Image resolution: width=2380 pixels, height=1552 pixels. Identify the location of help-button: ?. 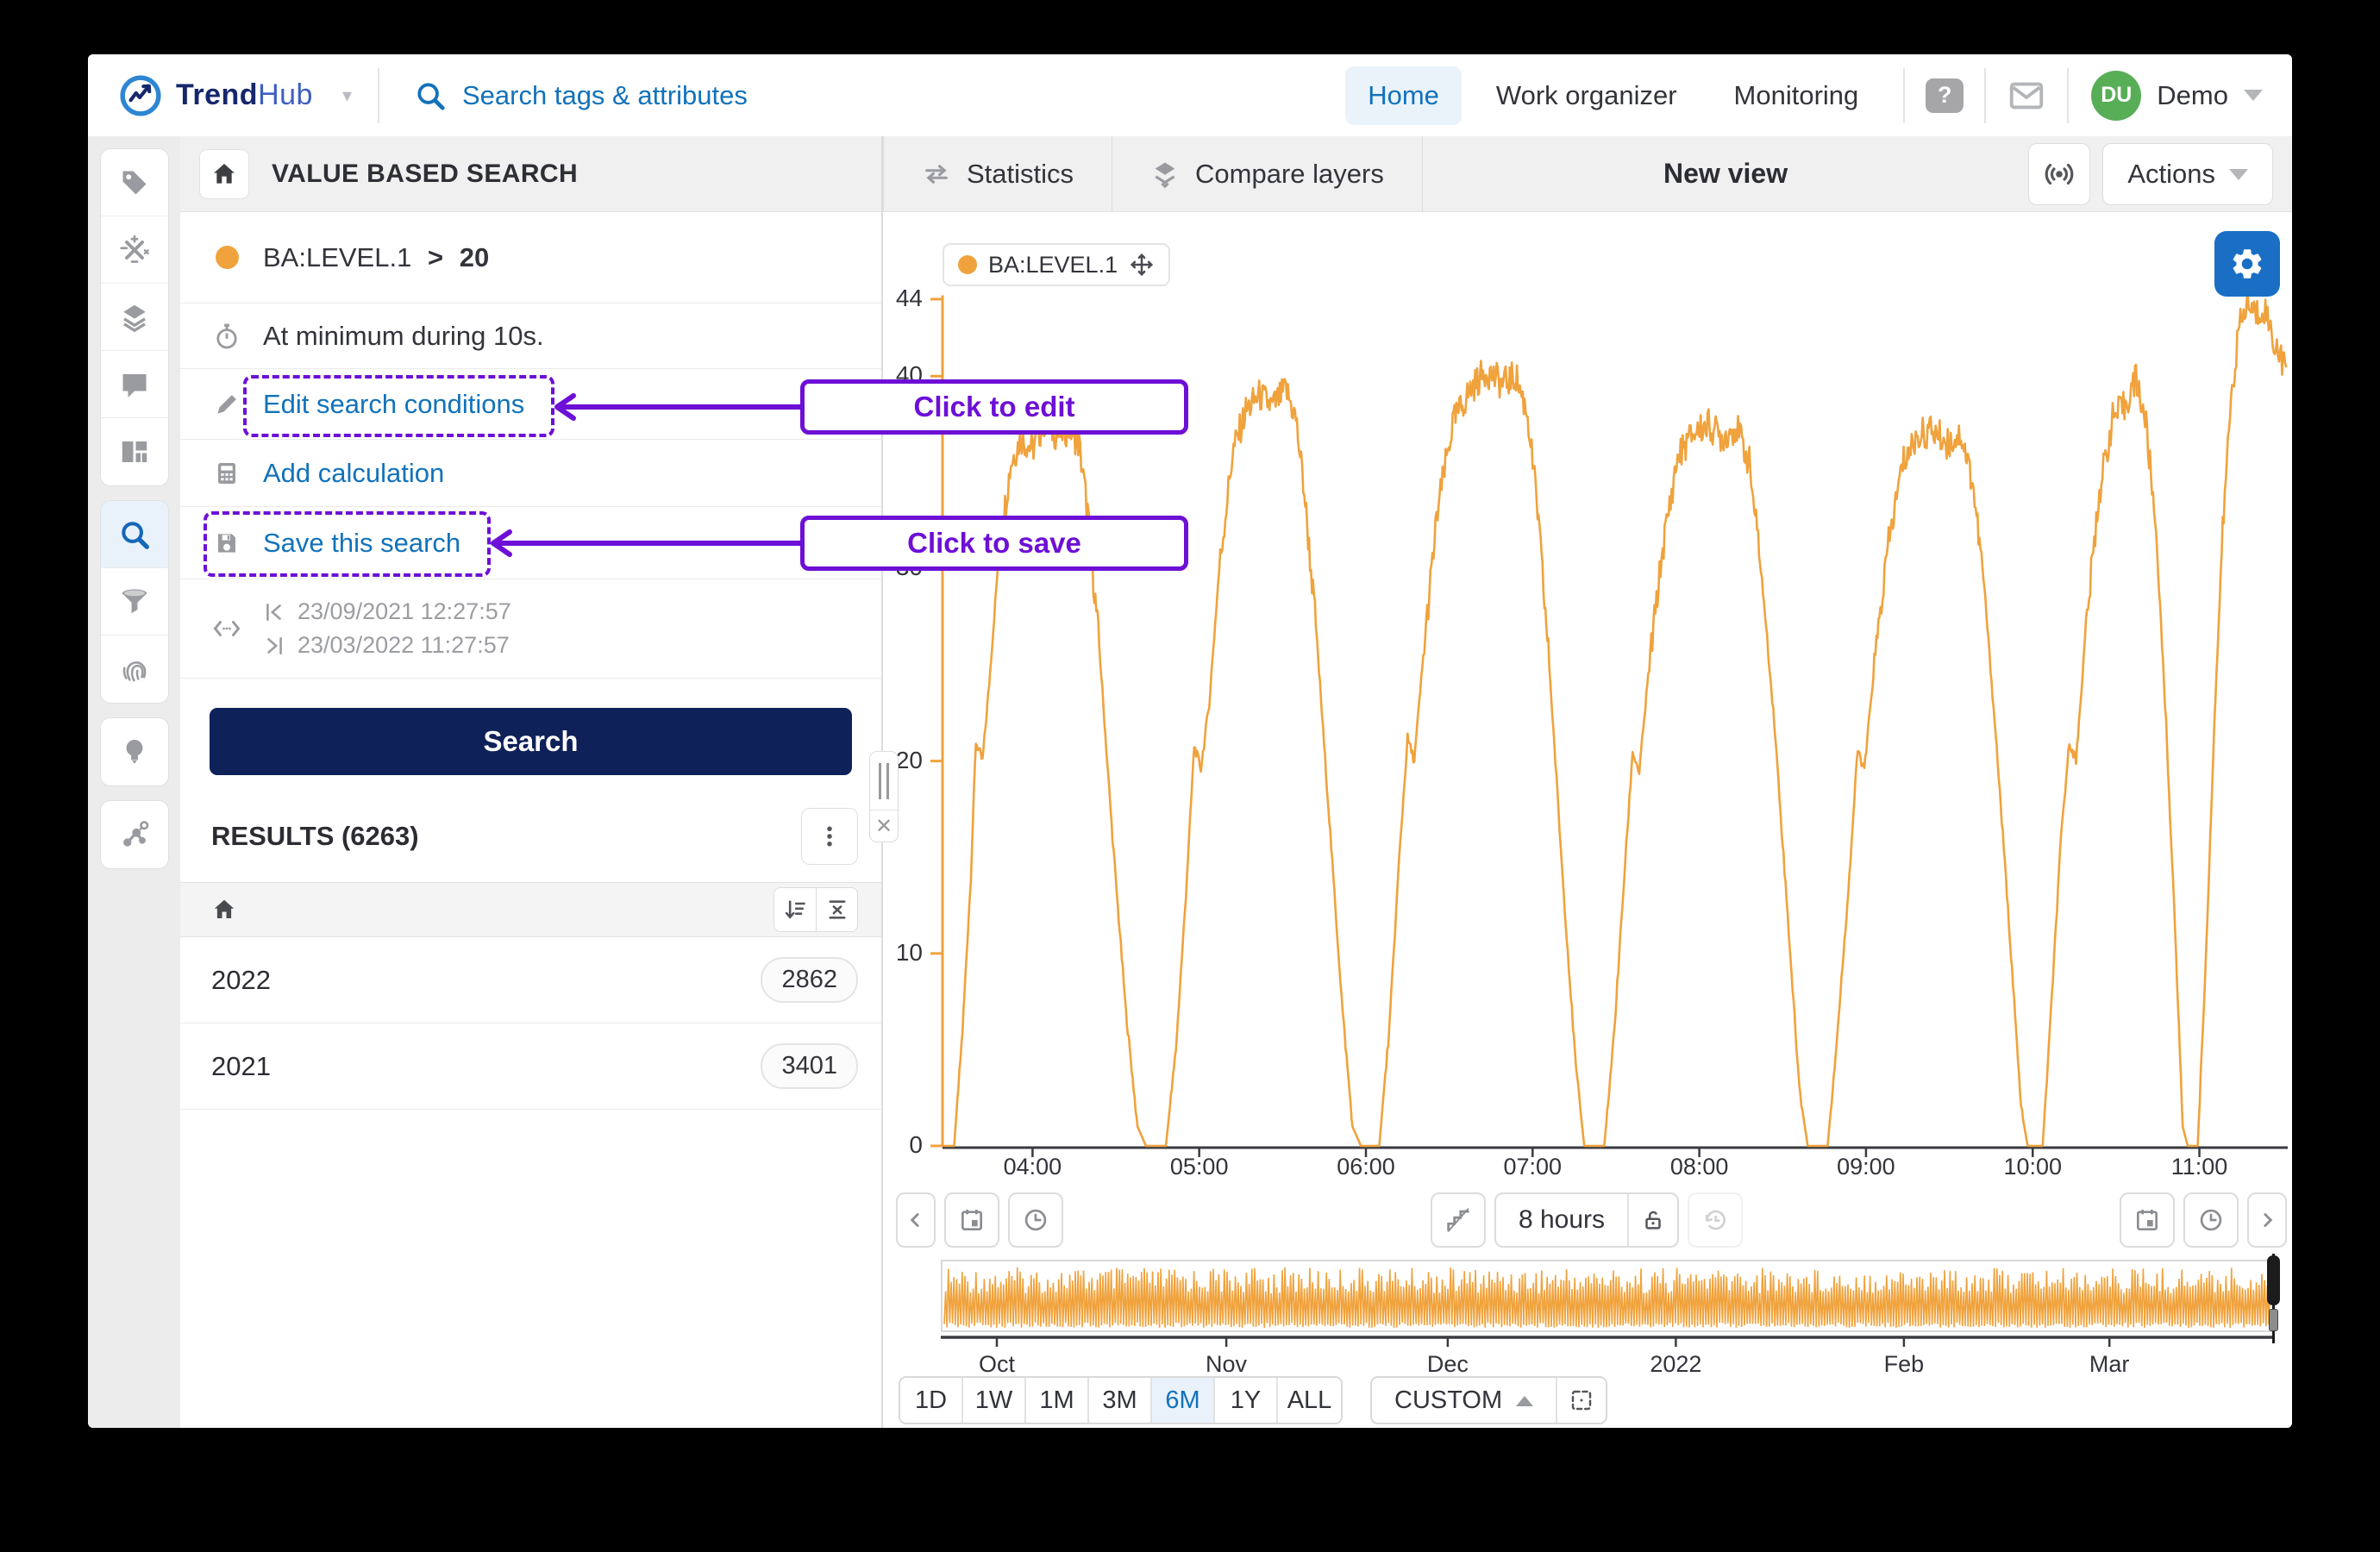
(1945, 95).